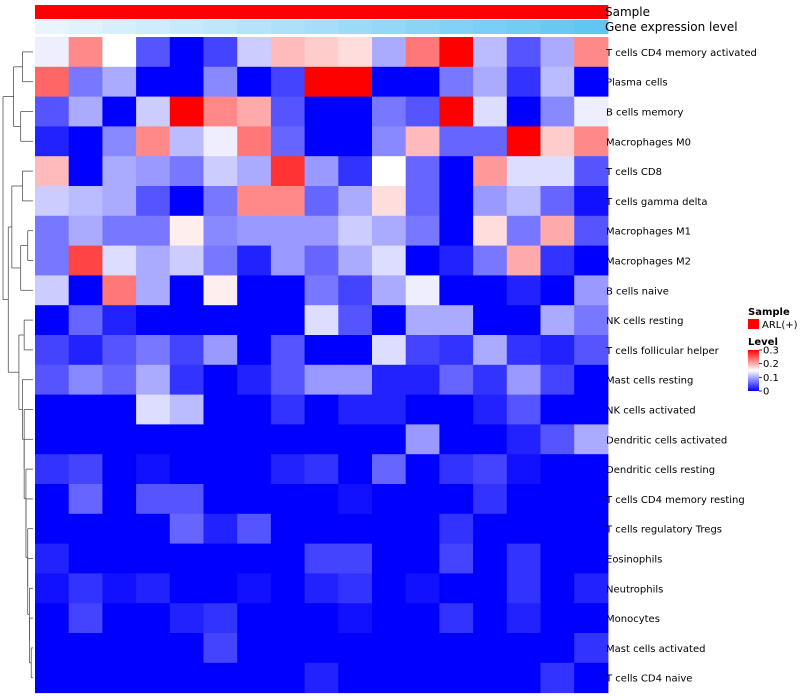 This screenshot has height=700, width=800. Describe the element at coordinates (675, 500) in the screenshot. I see `row-label: T cells CD4 memory resting` at that location.